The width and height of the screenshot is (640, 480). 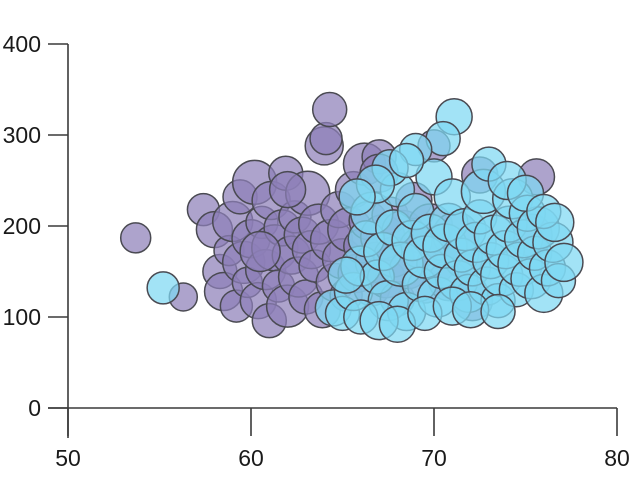 What do you see at coordinates (22, 317) in the screenshot?
I see `y-tick-label: 100` at bounding box center [22, 317].